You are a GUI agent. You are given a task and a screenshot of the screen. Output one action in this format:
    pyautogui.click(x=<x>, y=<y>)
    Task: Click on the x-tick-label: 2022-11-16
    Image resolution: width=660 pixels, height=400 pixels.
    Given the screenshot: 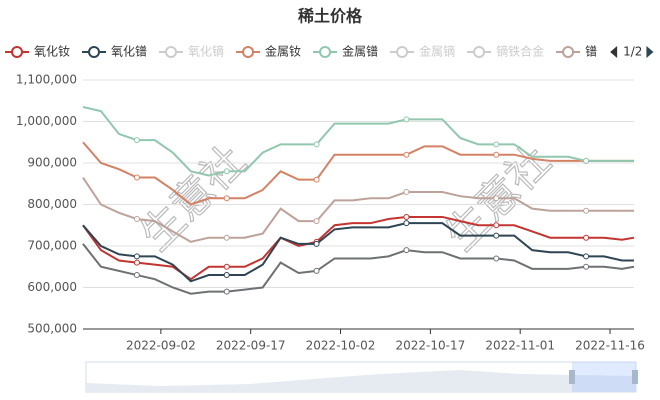 What is the action you would take?
    pyautogui.click(x=610, y=346)
    